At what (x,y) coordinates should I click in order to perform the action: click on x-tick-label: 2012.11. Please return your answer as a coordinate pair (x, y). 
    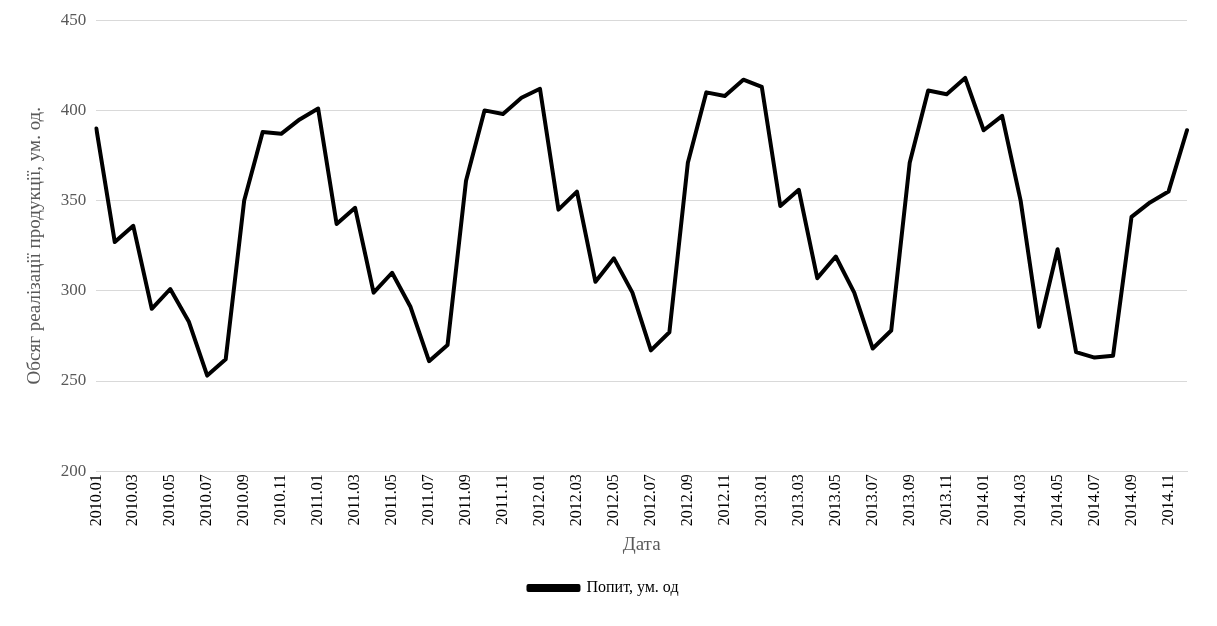
    Looking at the image, I should click on (724, 500).